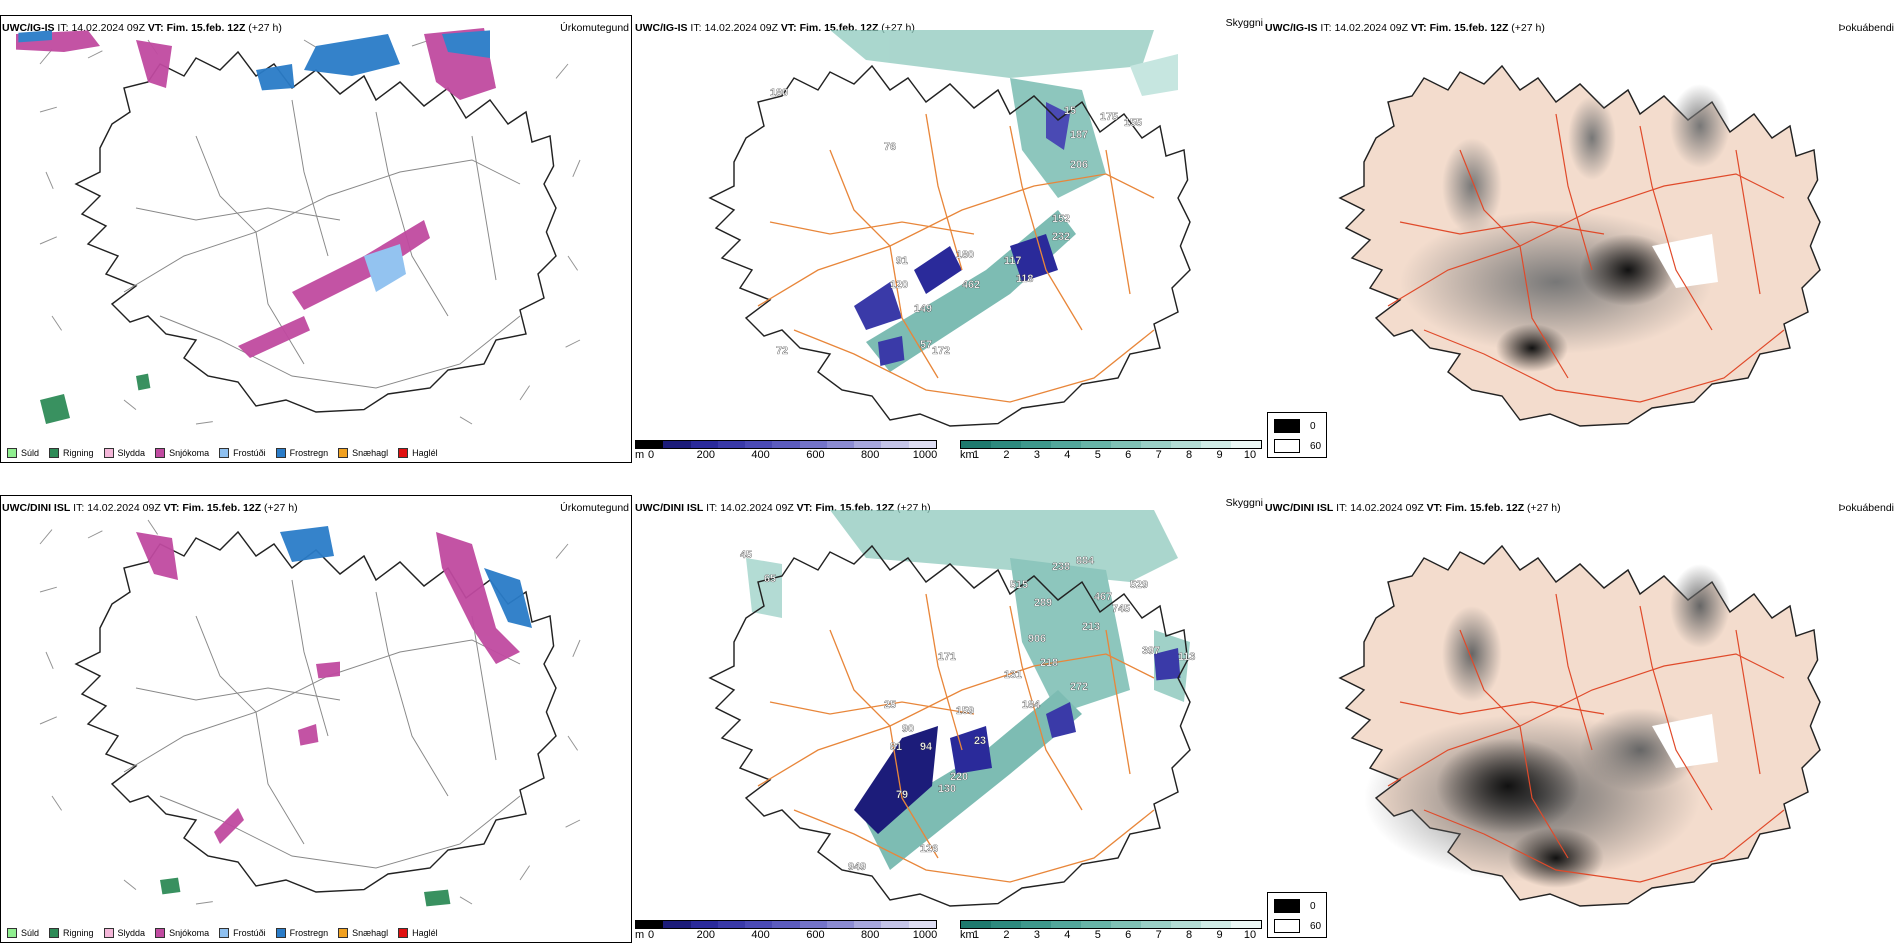  I want to click on legend-label: Frostúði, so click(249, 453).